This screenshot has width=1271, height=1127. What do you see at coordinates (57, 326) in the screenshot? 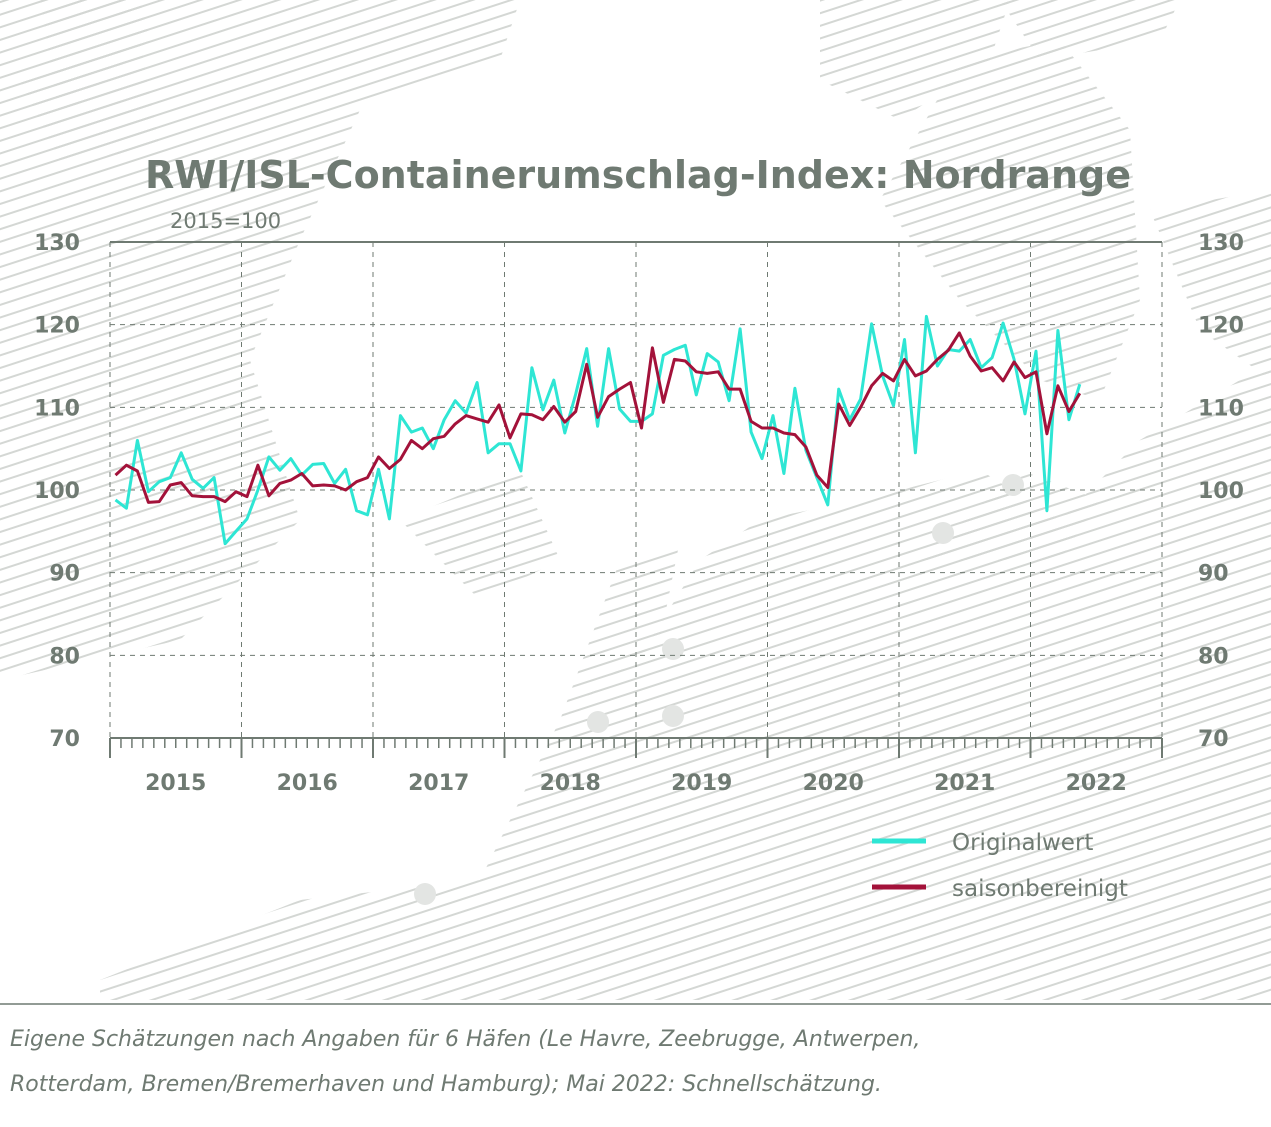
I see `y-tick-label-left: 120` at bounding box center [57, 326].